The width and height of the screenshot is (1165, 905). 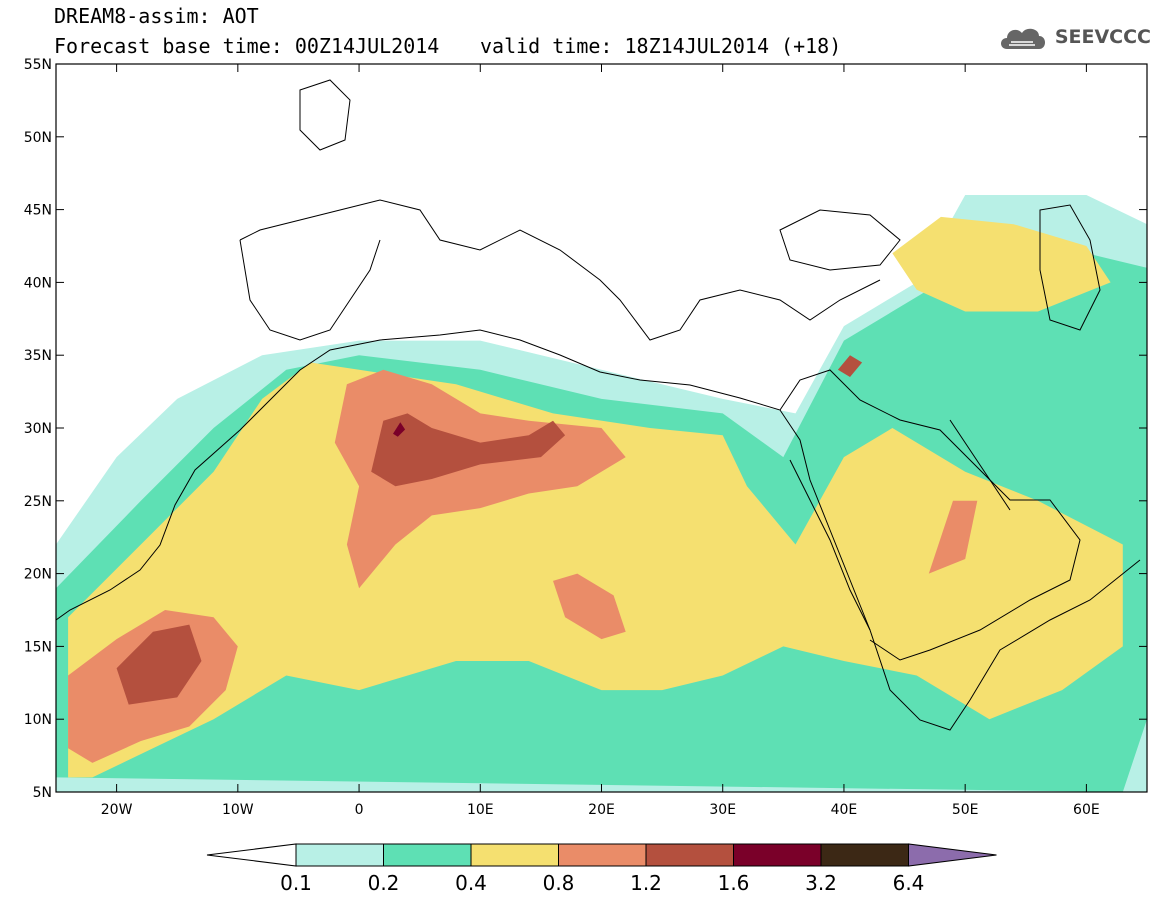 I want to click on lat-tick-label: 15N, so click(x=38, y=647).